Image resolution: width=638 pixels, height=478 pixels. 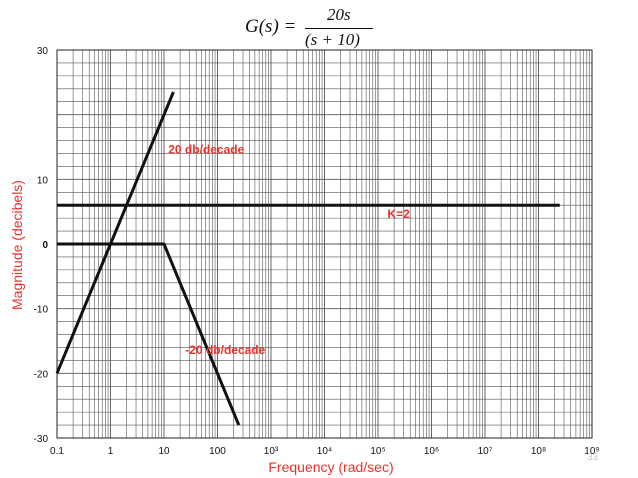 What do you see at coordinates (271, 26) in the screenshot?
I see `formula-lhs: G(s) =` at bounding box center [271, 26].